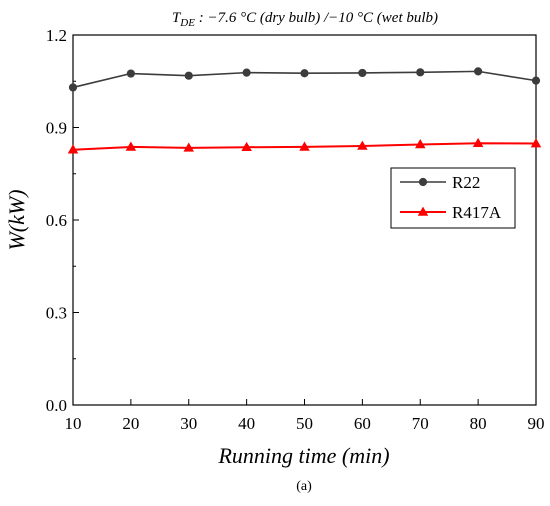  I want to click on y-tick-label: 0.6, so click(56, 220).